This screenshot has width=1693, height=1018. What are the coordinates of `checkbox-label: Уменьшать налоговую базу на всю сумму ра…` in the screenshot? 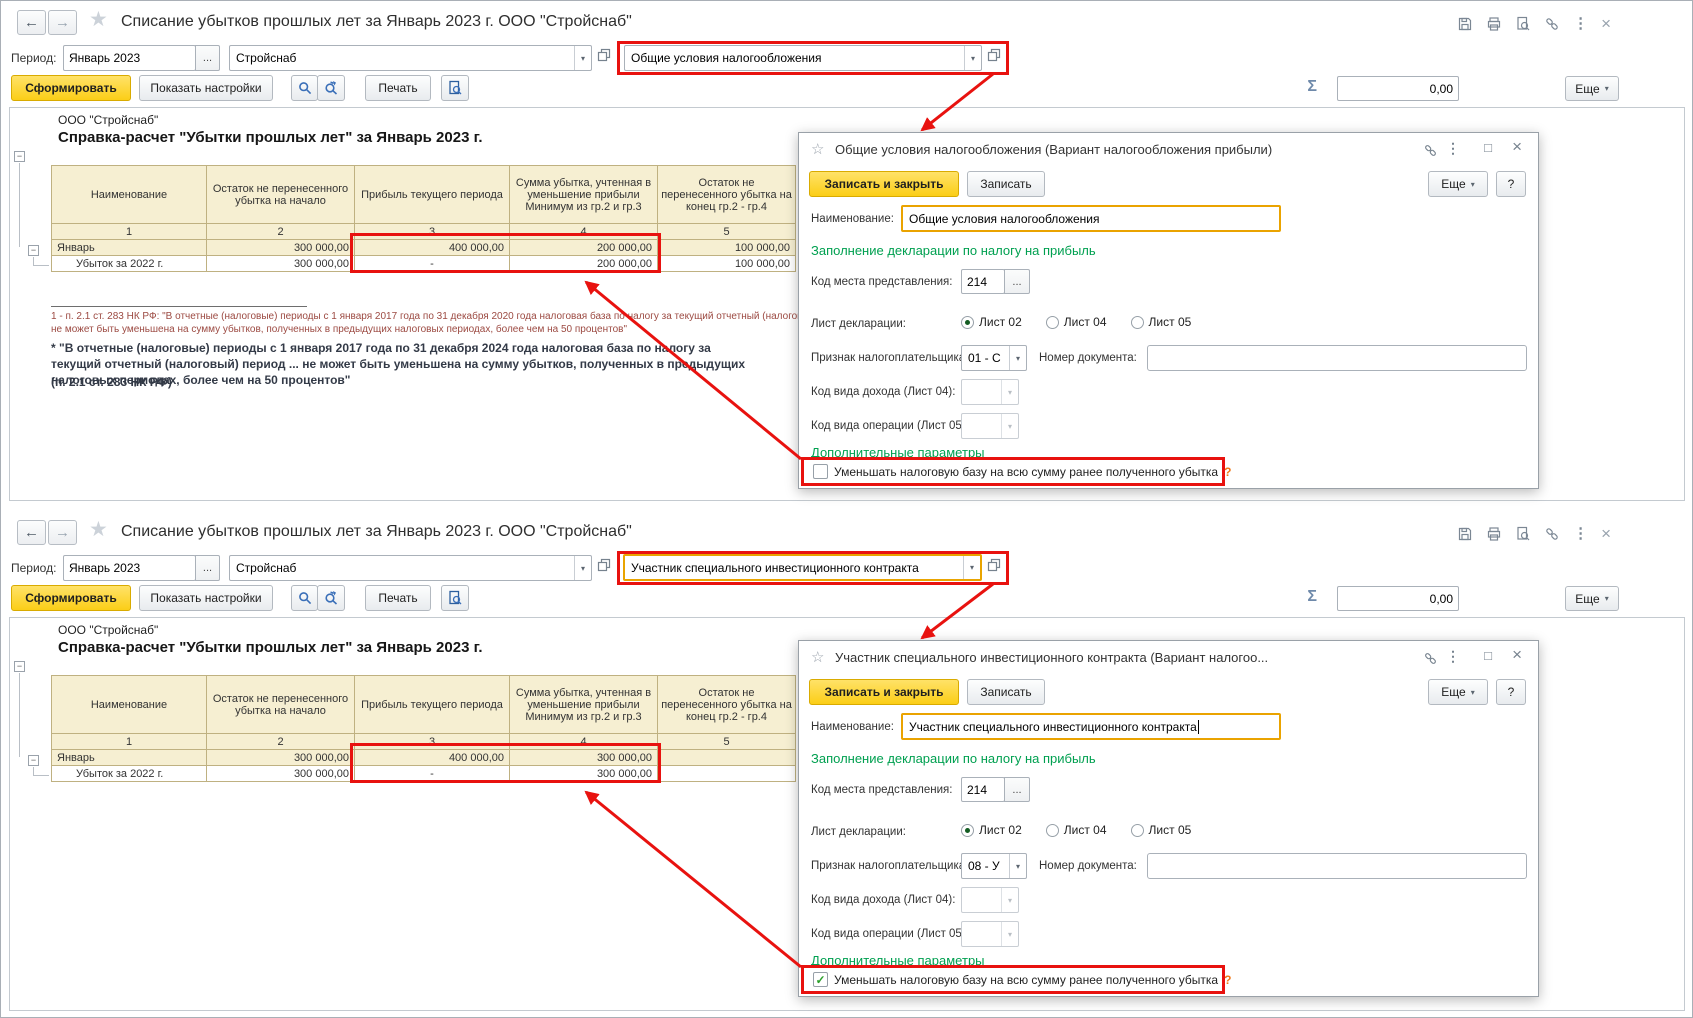 It's located at (1026, 979).